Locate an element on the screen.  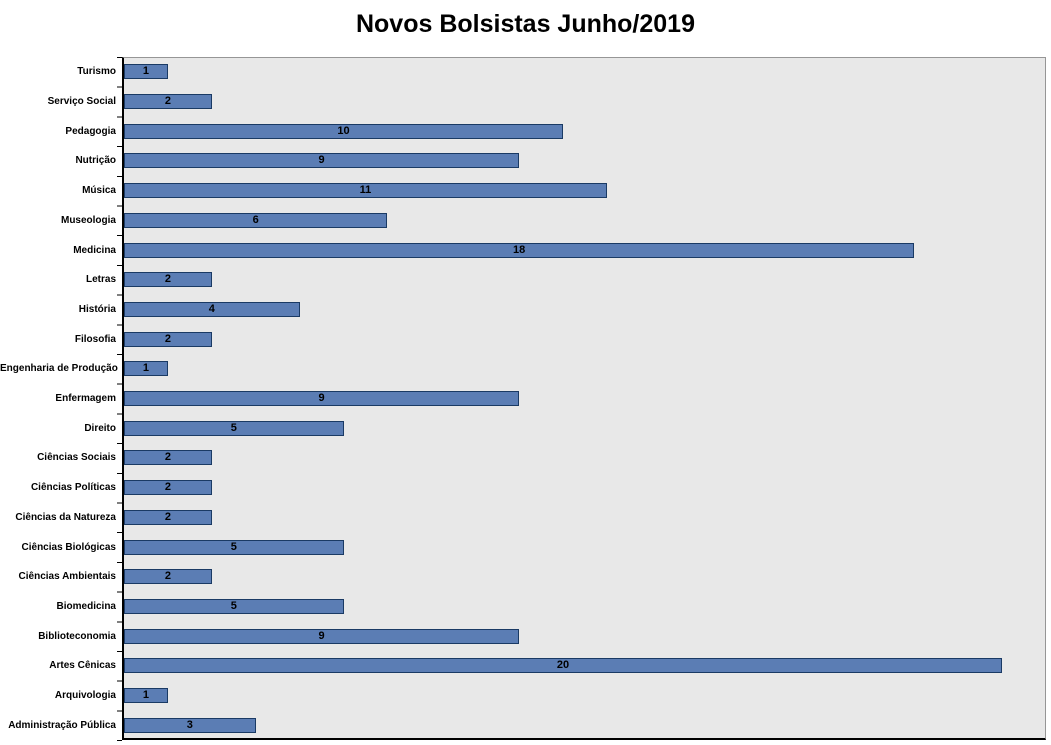
chart-row: Turismo 1 is located at coordinates (523, 72).